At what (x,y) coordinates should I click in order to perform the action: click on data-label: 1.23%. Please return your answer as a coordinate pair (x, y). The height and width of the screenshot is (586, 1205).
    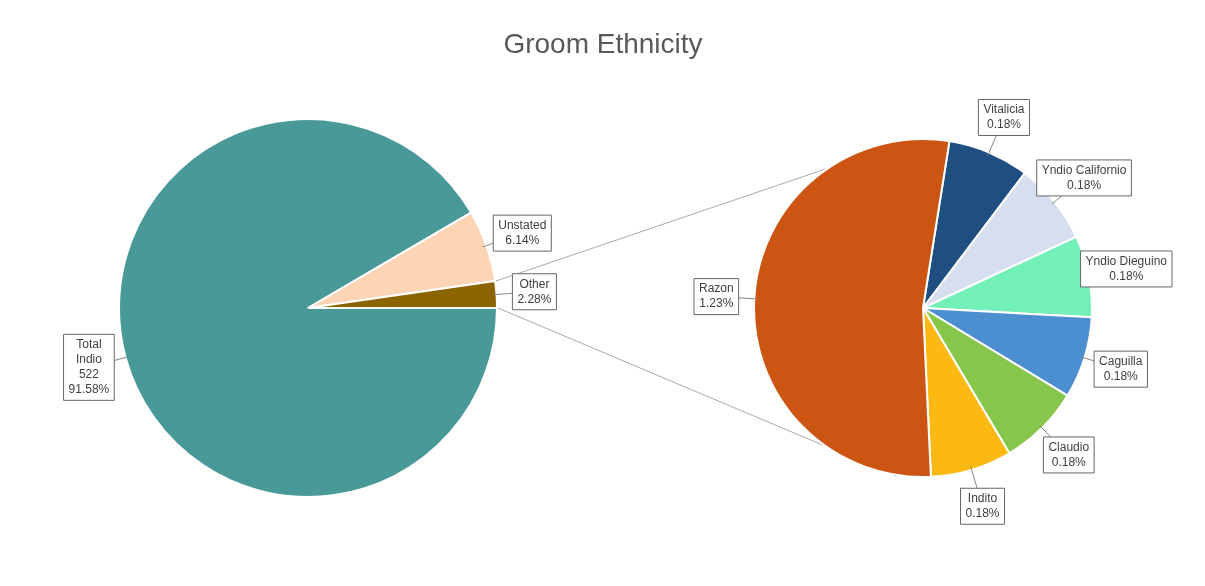
    Looking at the image, I should click on (716, 303).